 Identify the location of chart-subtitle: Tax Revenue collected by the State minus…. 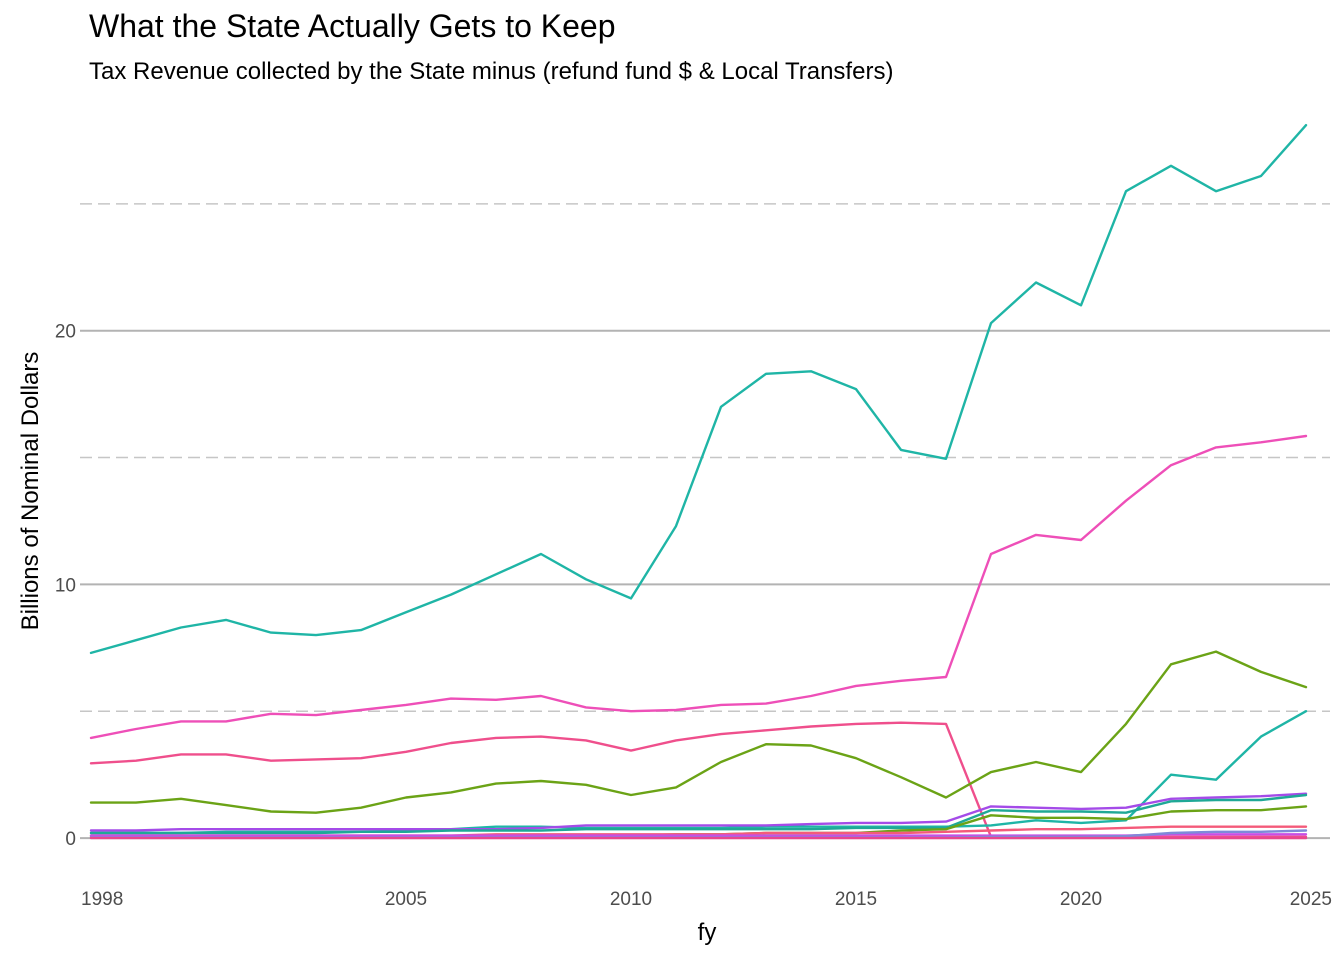
(491, 71).